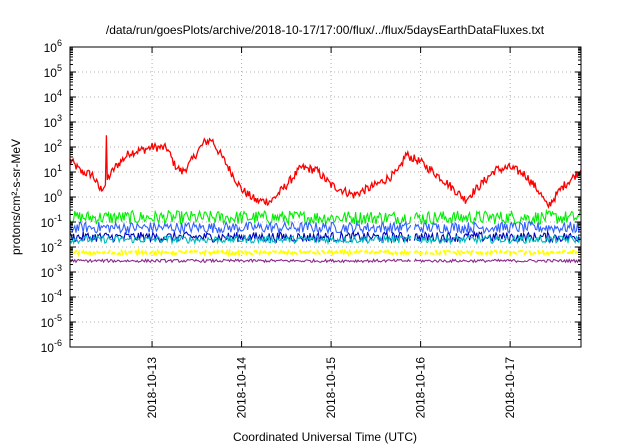 The width and height of the screenshot is (640, 448). Describe the element at coordinates (325, 437) in the screenshot. I see `x-axis-label: Coordinated Universal Time (UTC)` at that location.